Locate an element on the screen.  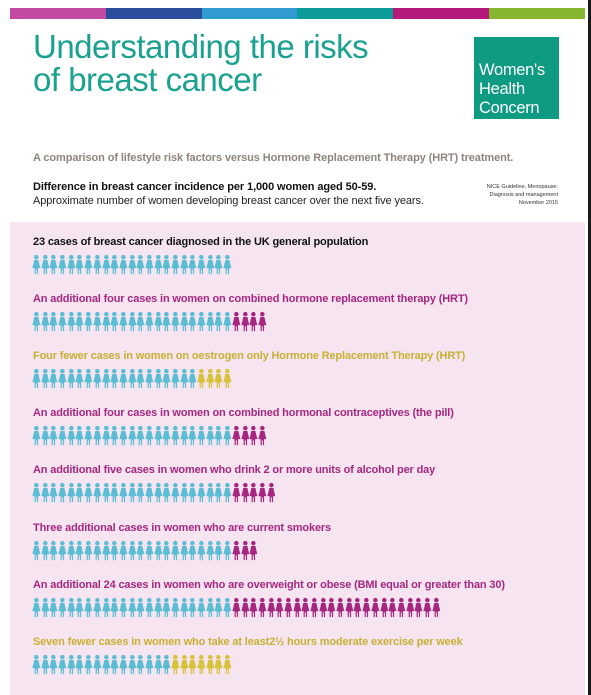
logo-text: Women's is located at coordinates (512, 70).